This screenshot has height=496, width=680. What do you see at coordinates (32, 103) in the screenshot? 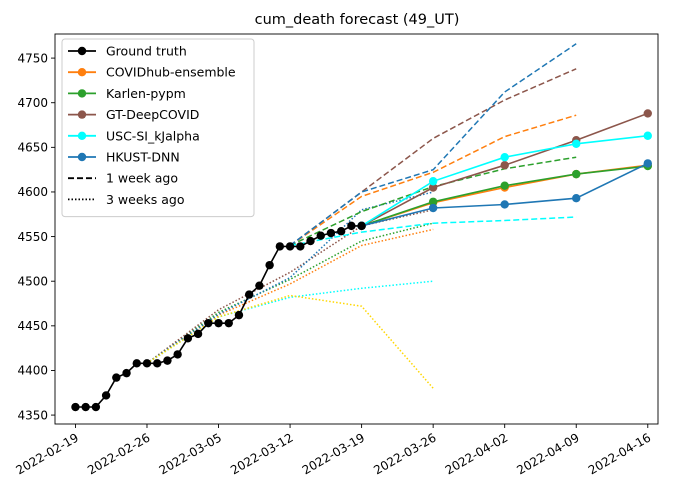
I see `y-tick-label: 4700` at bounding box center [32, 103].